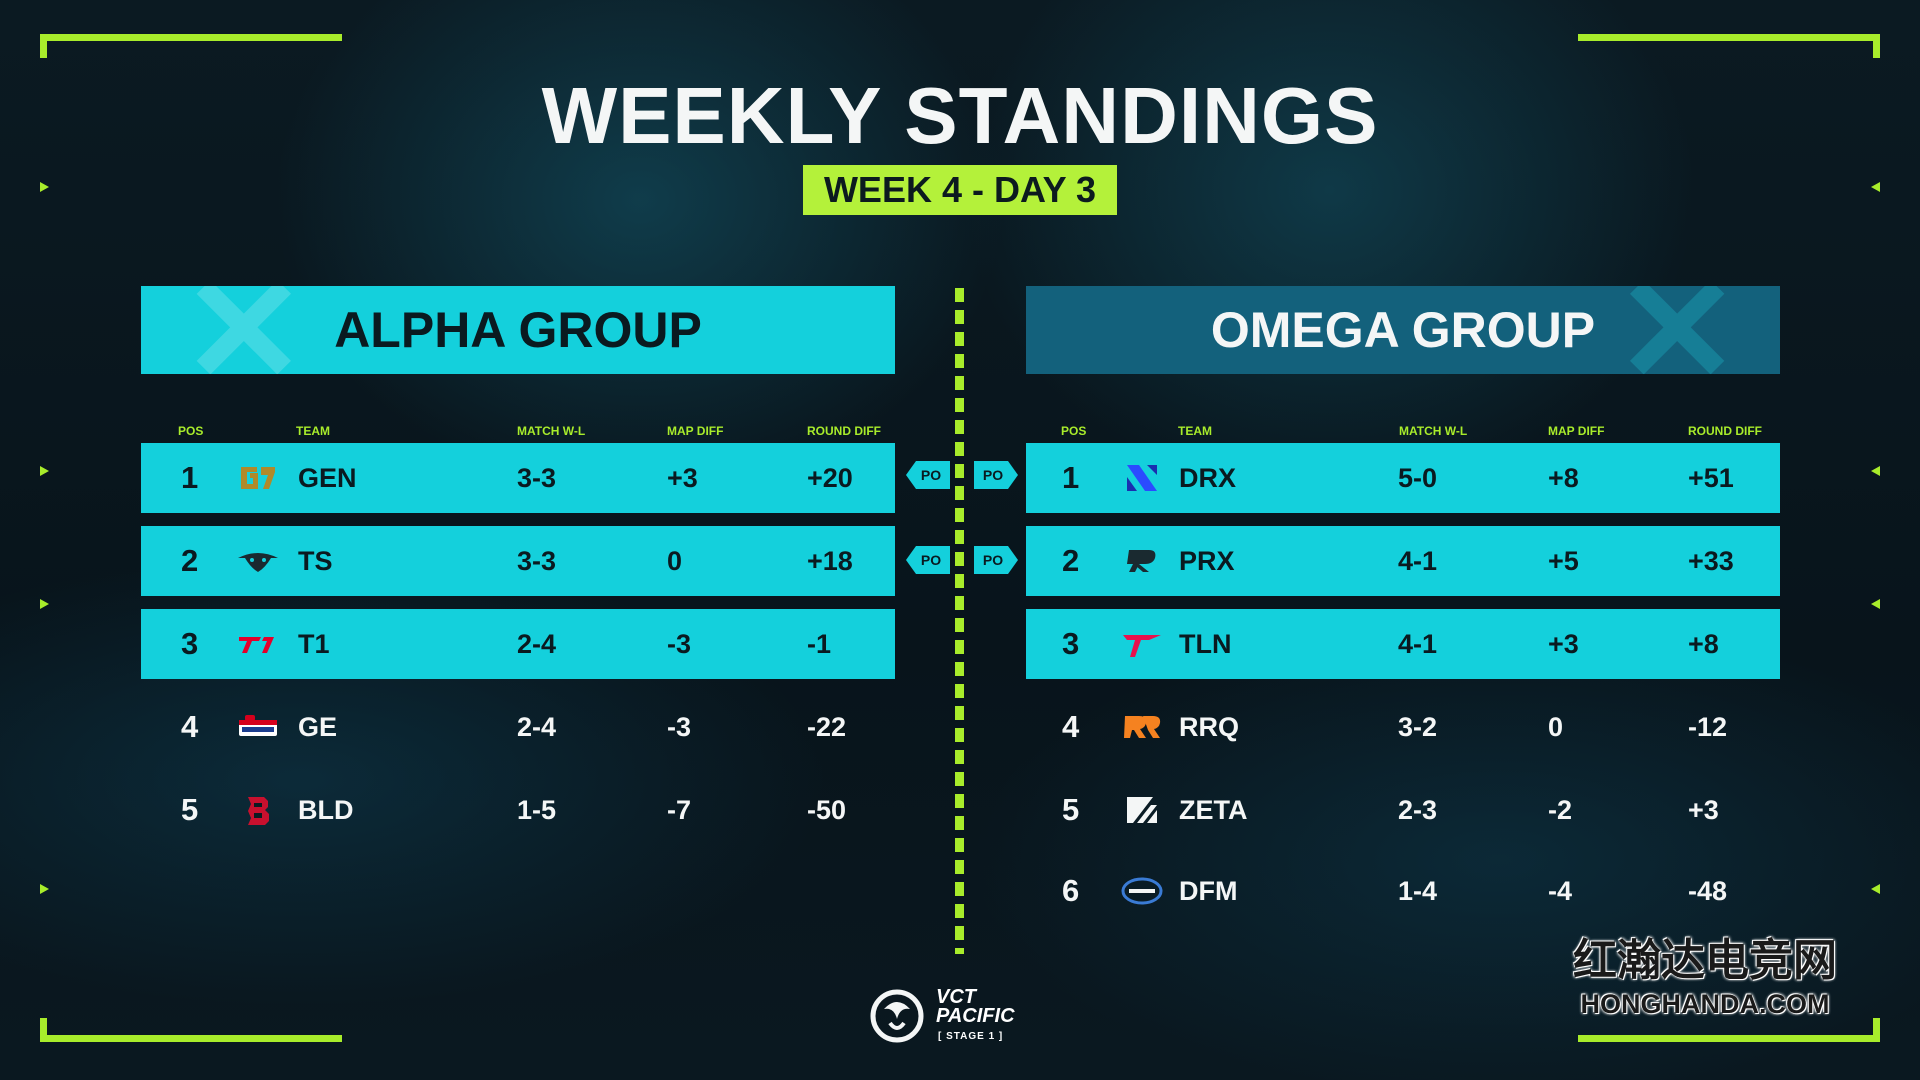 Image resolution: width=1920 pixels, height=1080 pixels. What do you see at coordinates (1071, 890) in the screenshot?
I see `position: 6` at bounding box center [1071, 890].